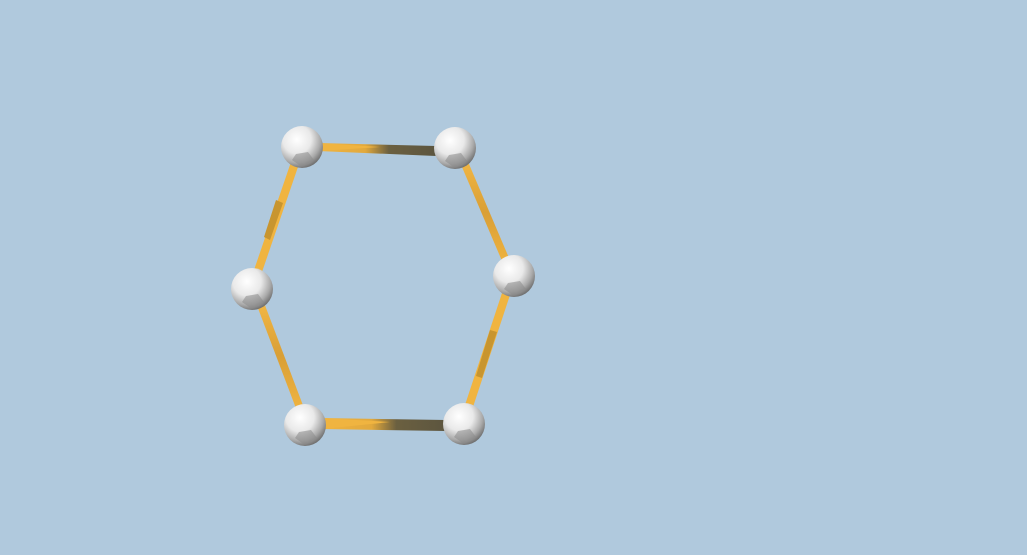  Describe the element at coordinates (280, 355) in the screenshot. I see `bond-left-lower` at that location.